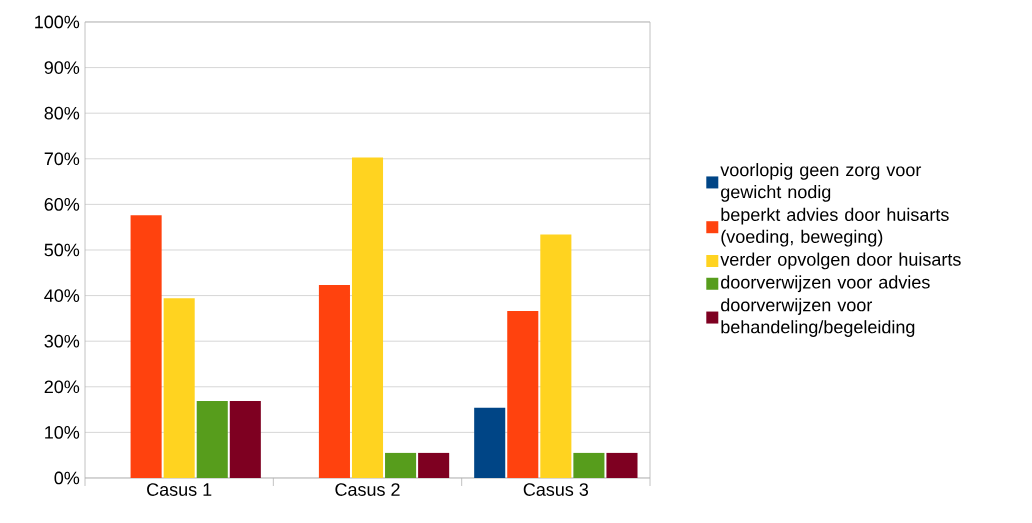  Describe the element at coordinates (62, 159) in the screenshot. I see `y-tick-label: 70%` at that location.